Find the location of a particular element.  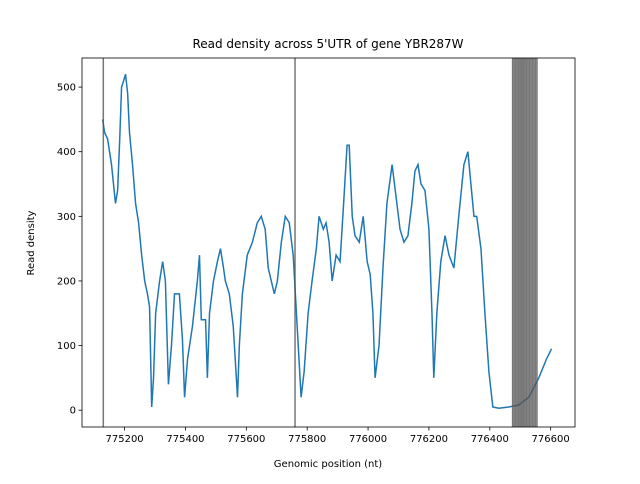

y-tick-label: 400 is located at coordinates (66, 152).